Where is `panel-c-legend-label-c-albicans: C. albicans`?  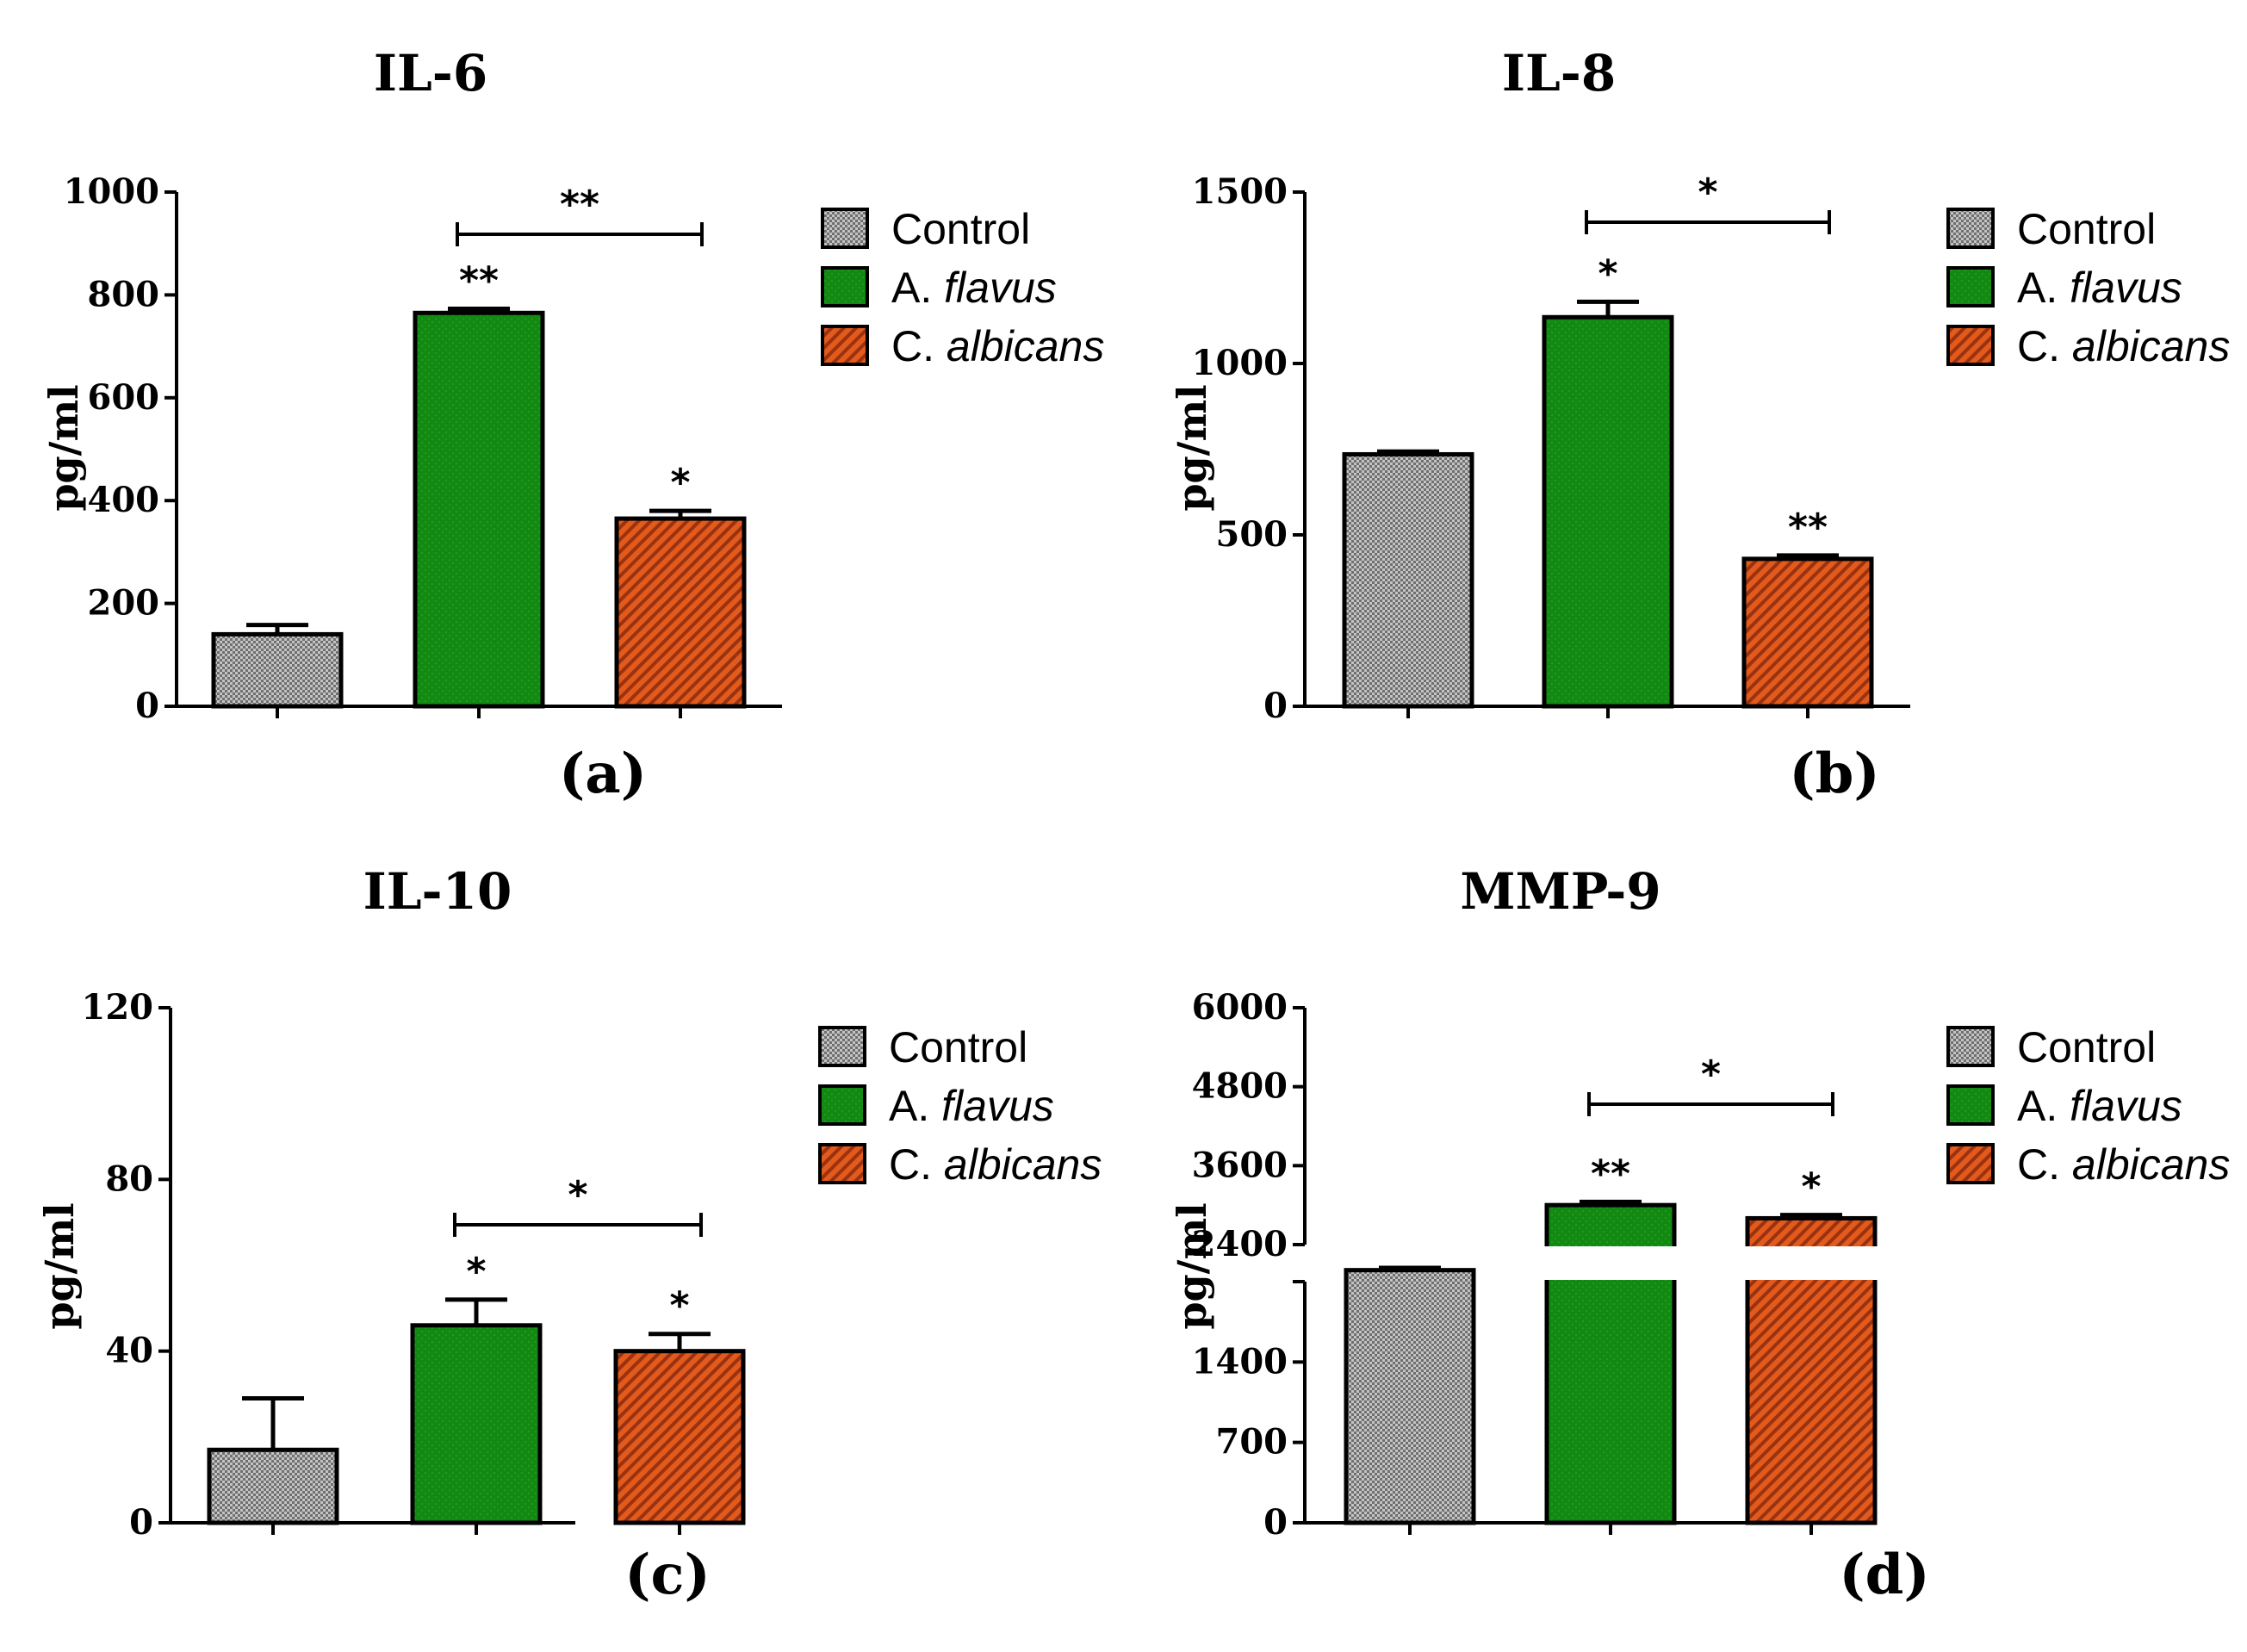
panel-c-legend-label-c-albicans: C. albicans is located at coordinates (995, 1164).